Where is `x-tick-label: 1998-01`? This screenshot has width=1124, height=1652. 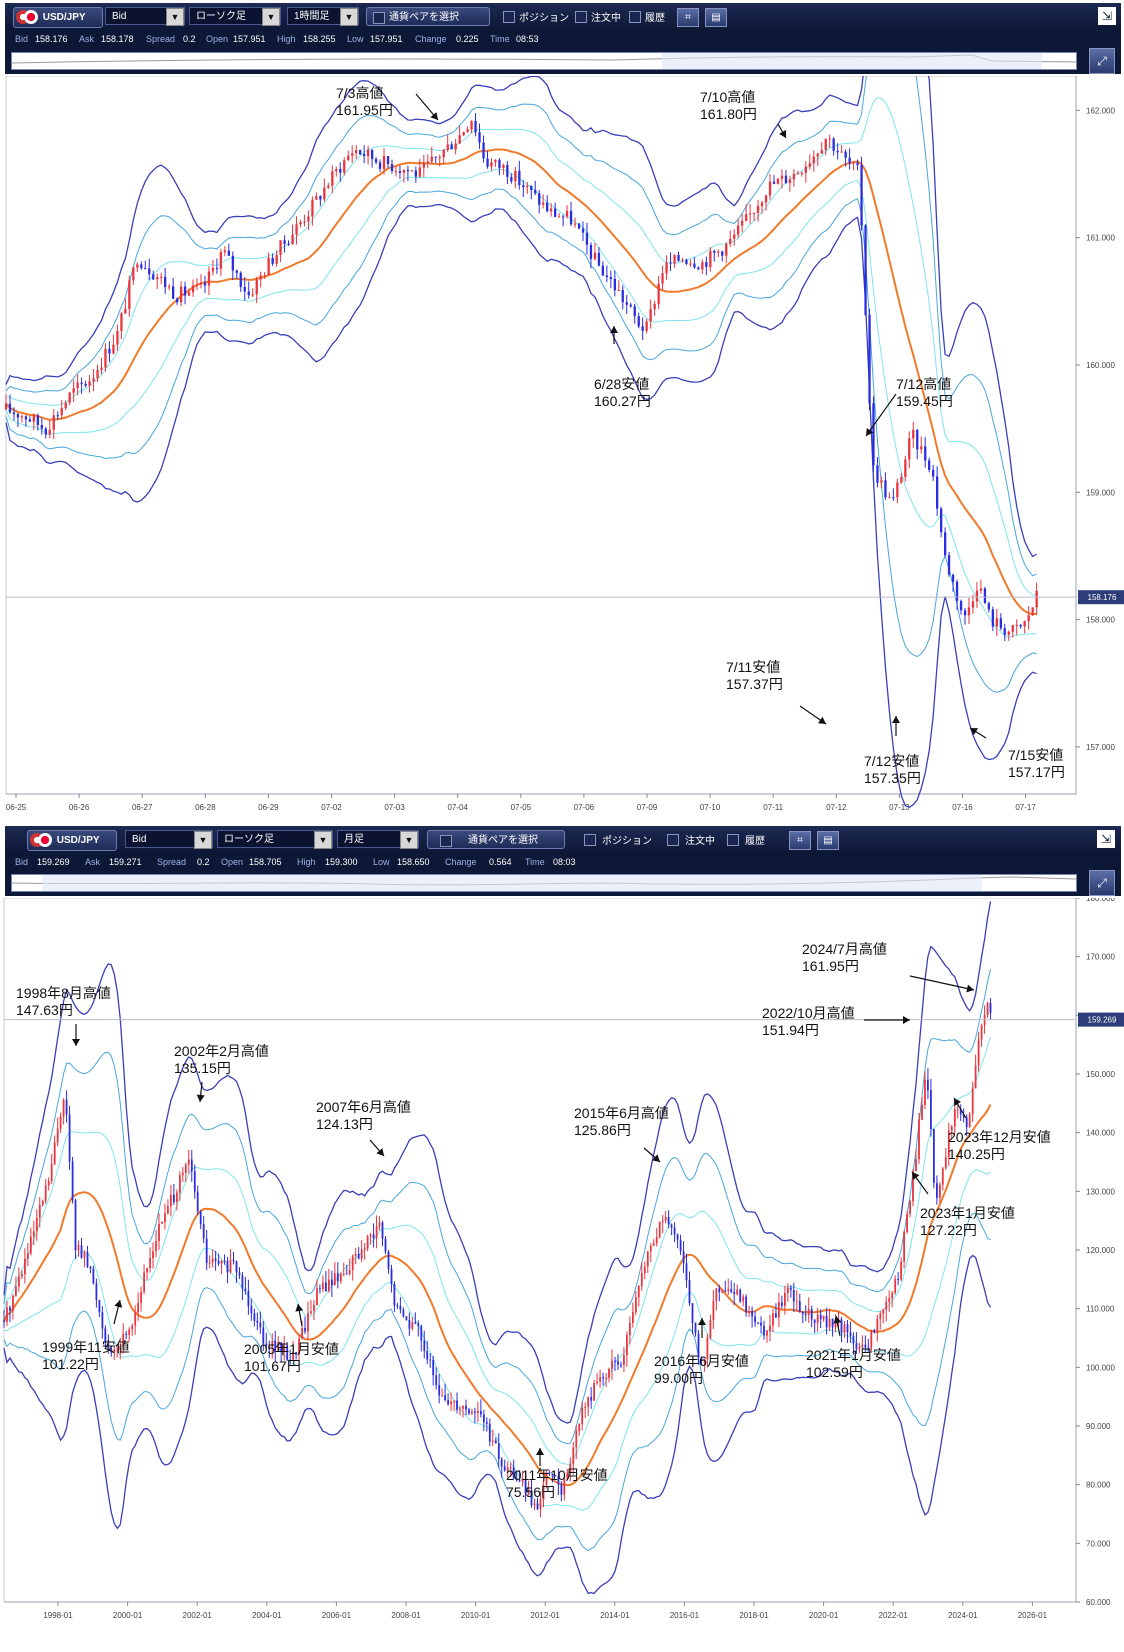 x-tick-label: 1998-01 is located at coordinates (58, 1615).